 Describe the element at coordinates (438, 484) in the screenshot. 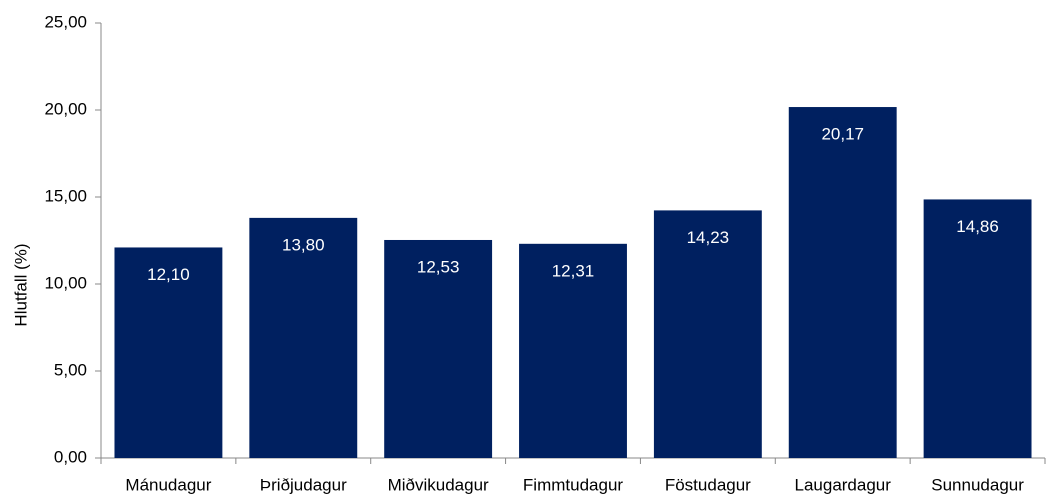

I see `x-tick-label: Miðvikudagur` at that location.